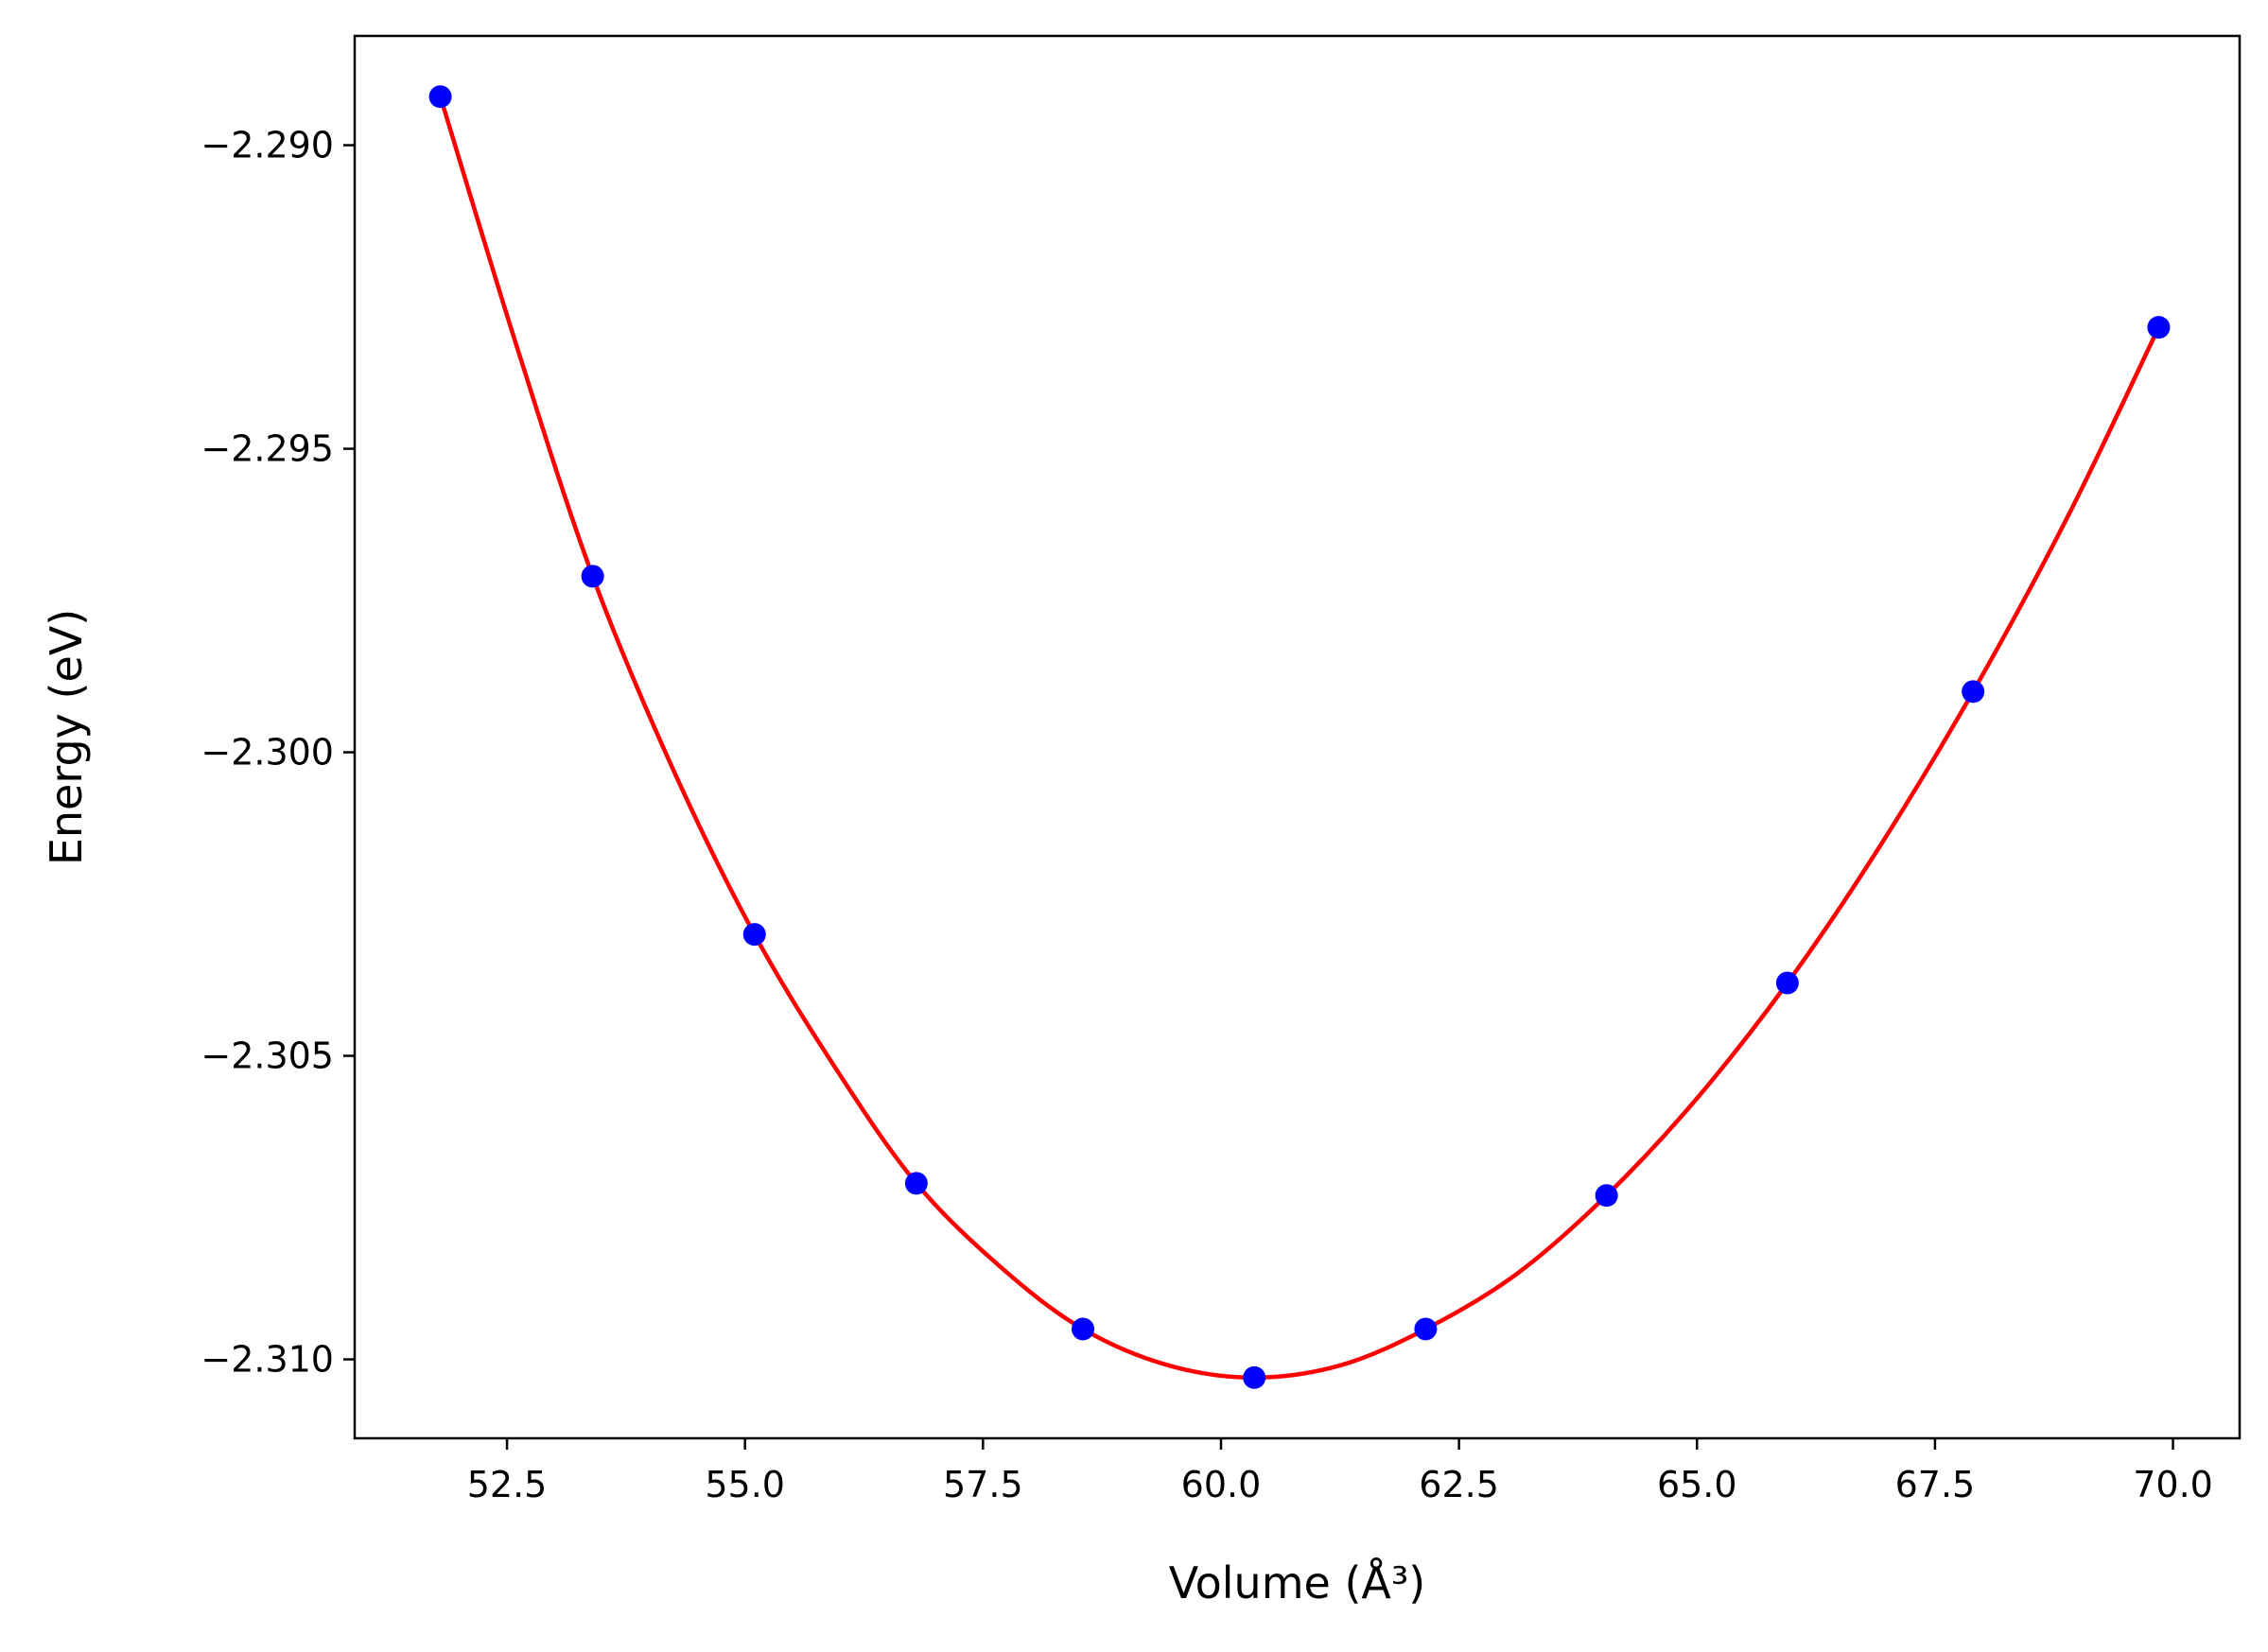  What do you see at coordinates (1384, 1583) in the screenshot?
I see `x-axis-label-unit: (Å³)` at bounding box center [1384, 1583].